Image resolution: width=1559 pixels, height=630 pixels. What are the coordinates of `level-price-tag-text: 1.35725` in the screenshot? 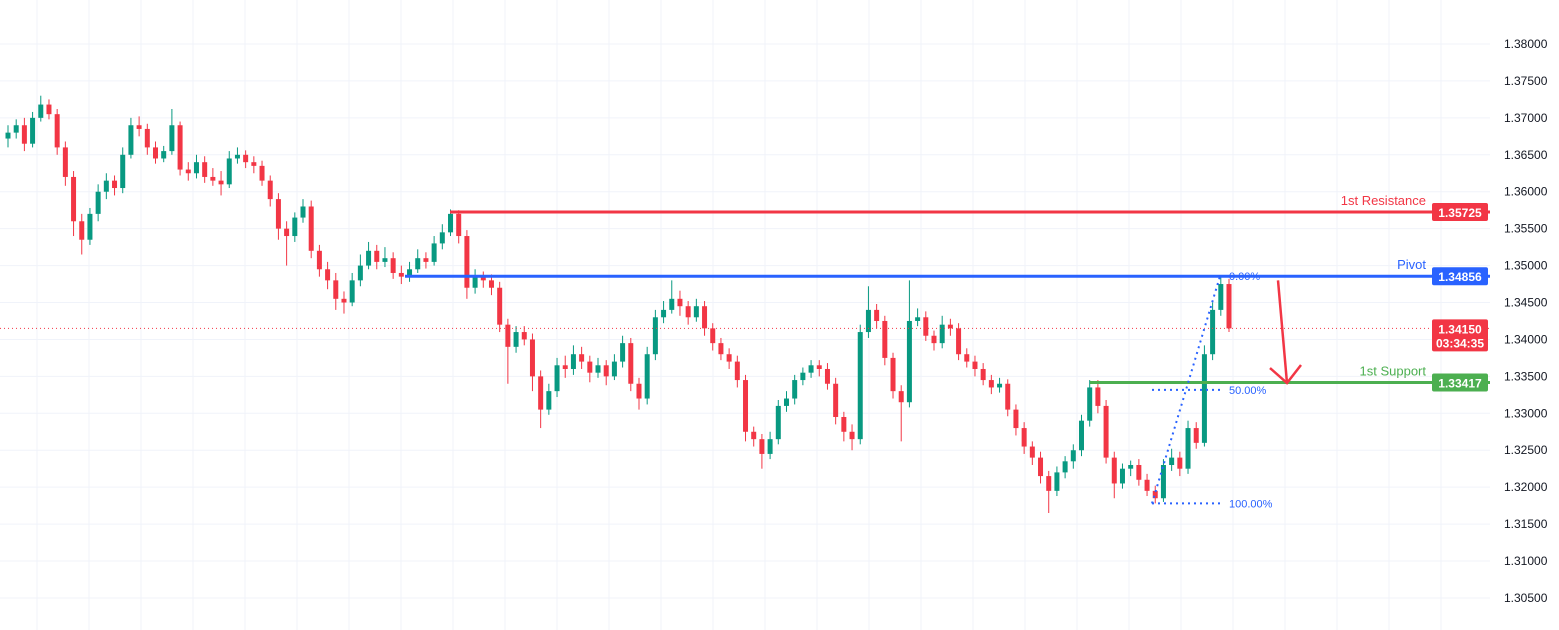 It's located at (1460, 213).